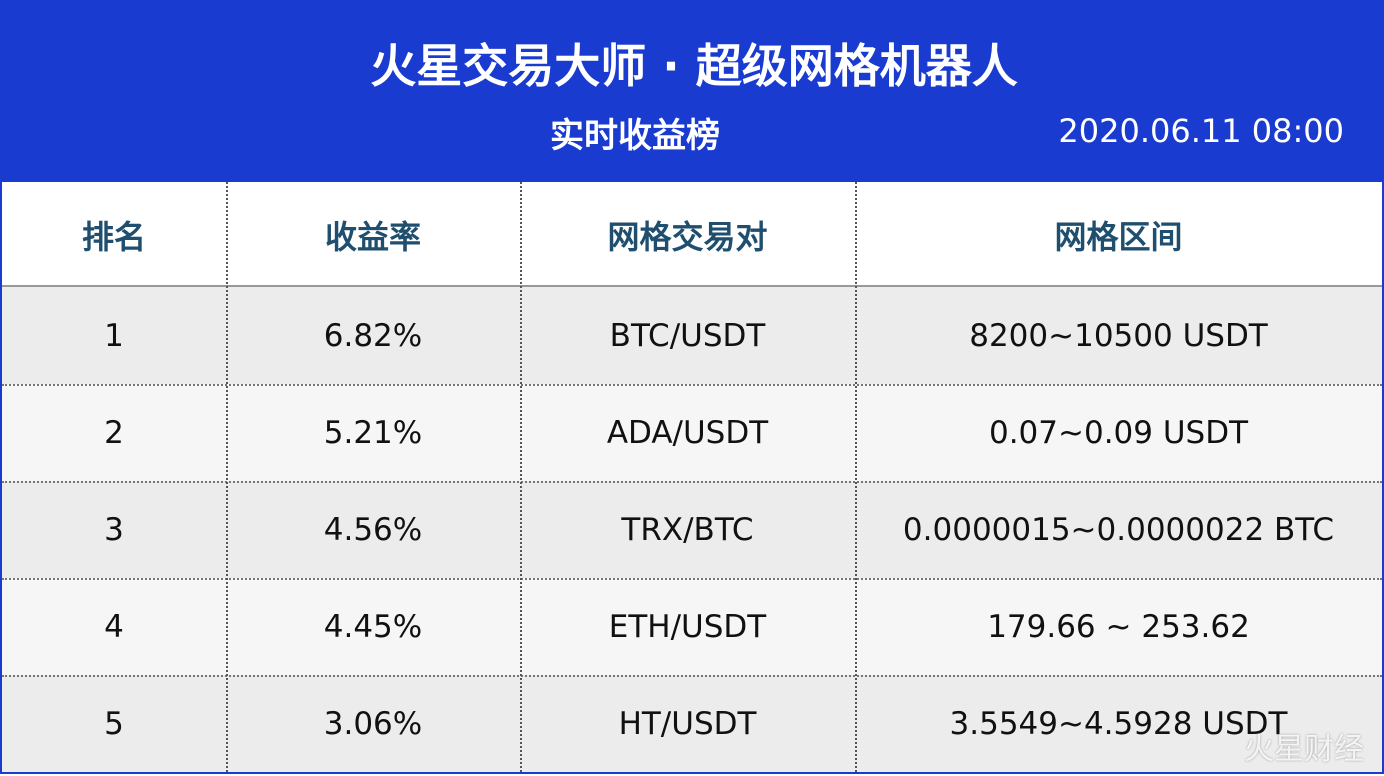  What do you see at coordinates (1118, 432) in the screenshot?
I see `table-cell: 0.07~0.09 USDT` at bounding box center [1118, 432].